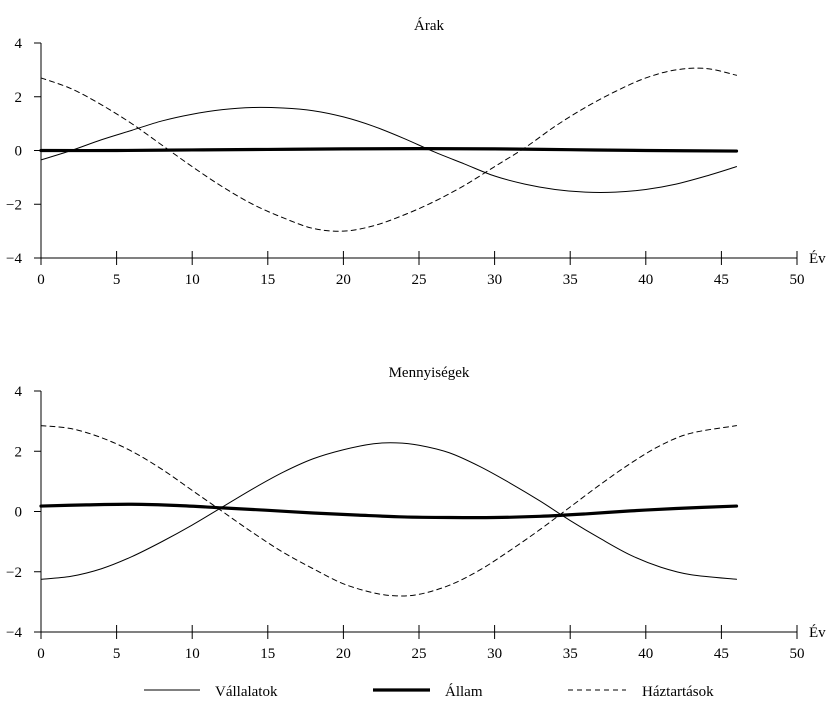  Describe the element at coordinates (117, 654) in the screenshot. I see `quantities-x-tick-label: 5` at that location.